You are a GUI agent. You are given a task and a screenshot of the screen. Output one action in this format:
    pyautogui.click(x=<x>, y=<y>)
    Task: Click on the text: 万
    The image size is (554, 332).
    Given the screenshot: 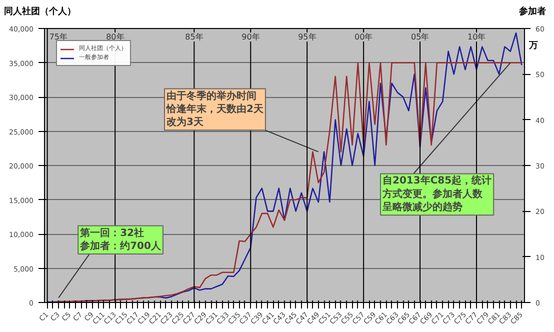 What is the action you would take?
    pyautogui.click(x=533, y=46)
    